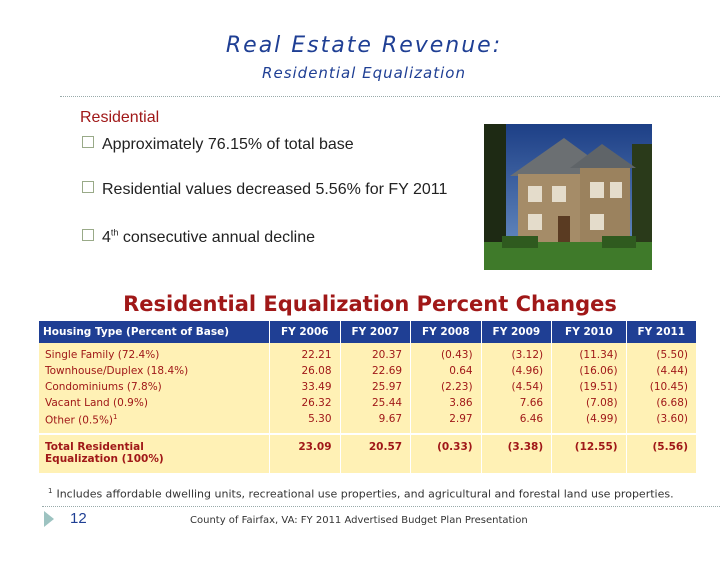 Image resolution: width=728 pixels, height=563 pixels. I want to click on value-cell: (19.51), so click(589, 387).